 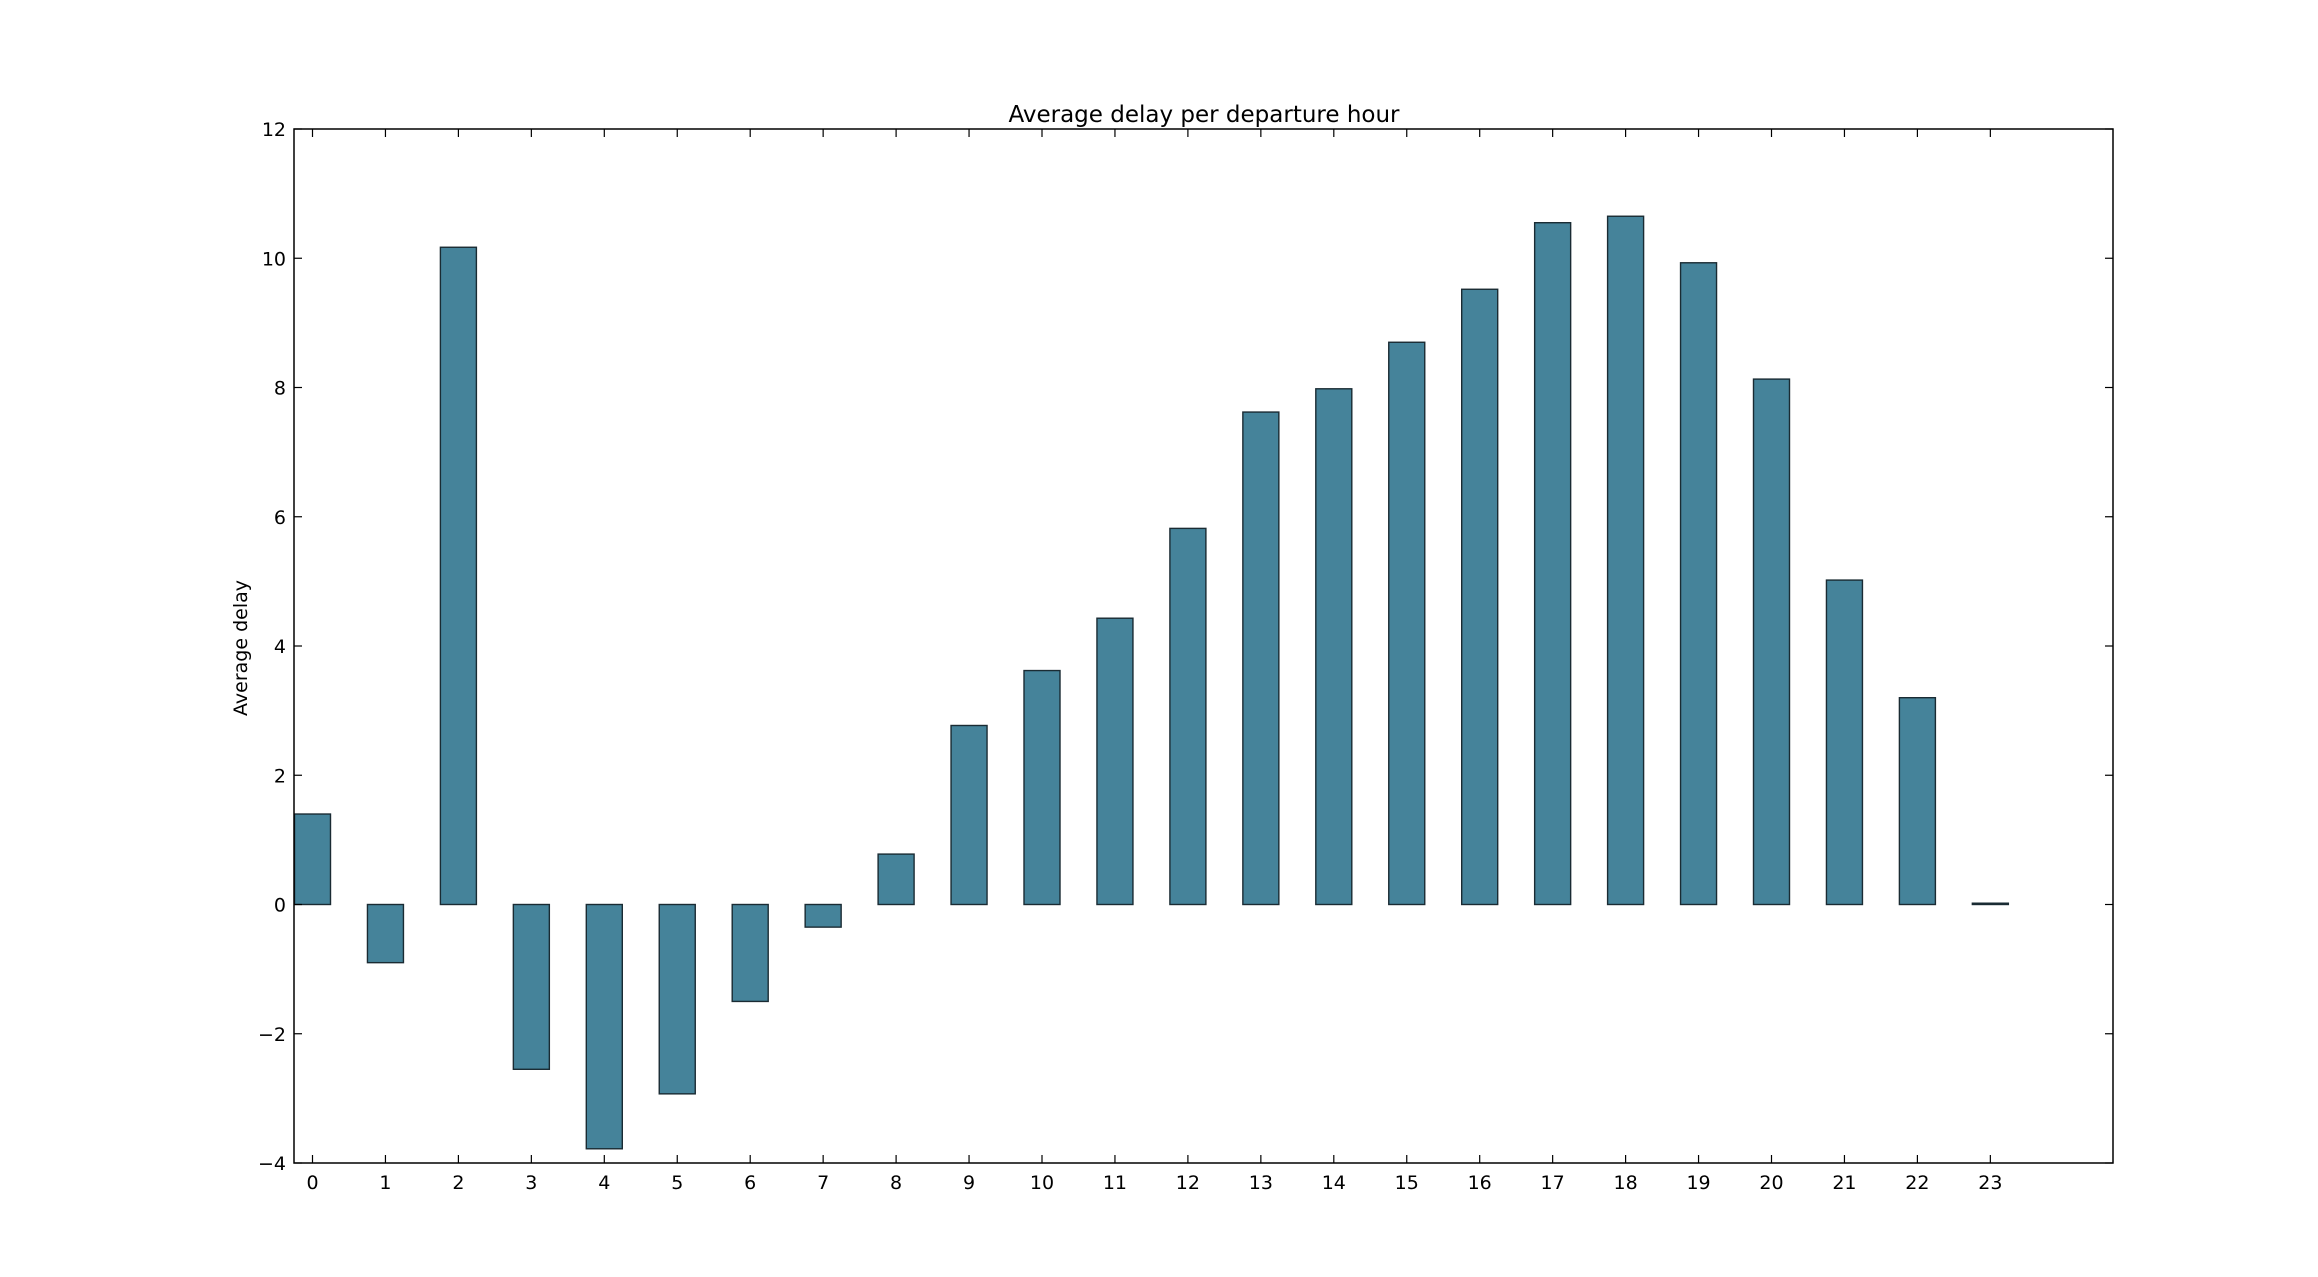 I want to click on x-tick-label: 2, so click(x=458, y=1183).